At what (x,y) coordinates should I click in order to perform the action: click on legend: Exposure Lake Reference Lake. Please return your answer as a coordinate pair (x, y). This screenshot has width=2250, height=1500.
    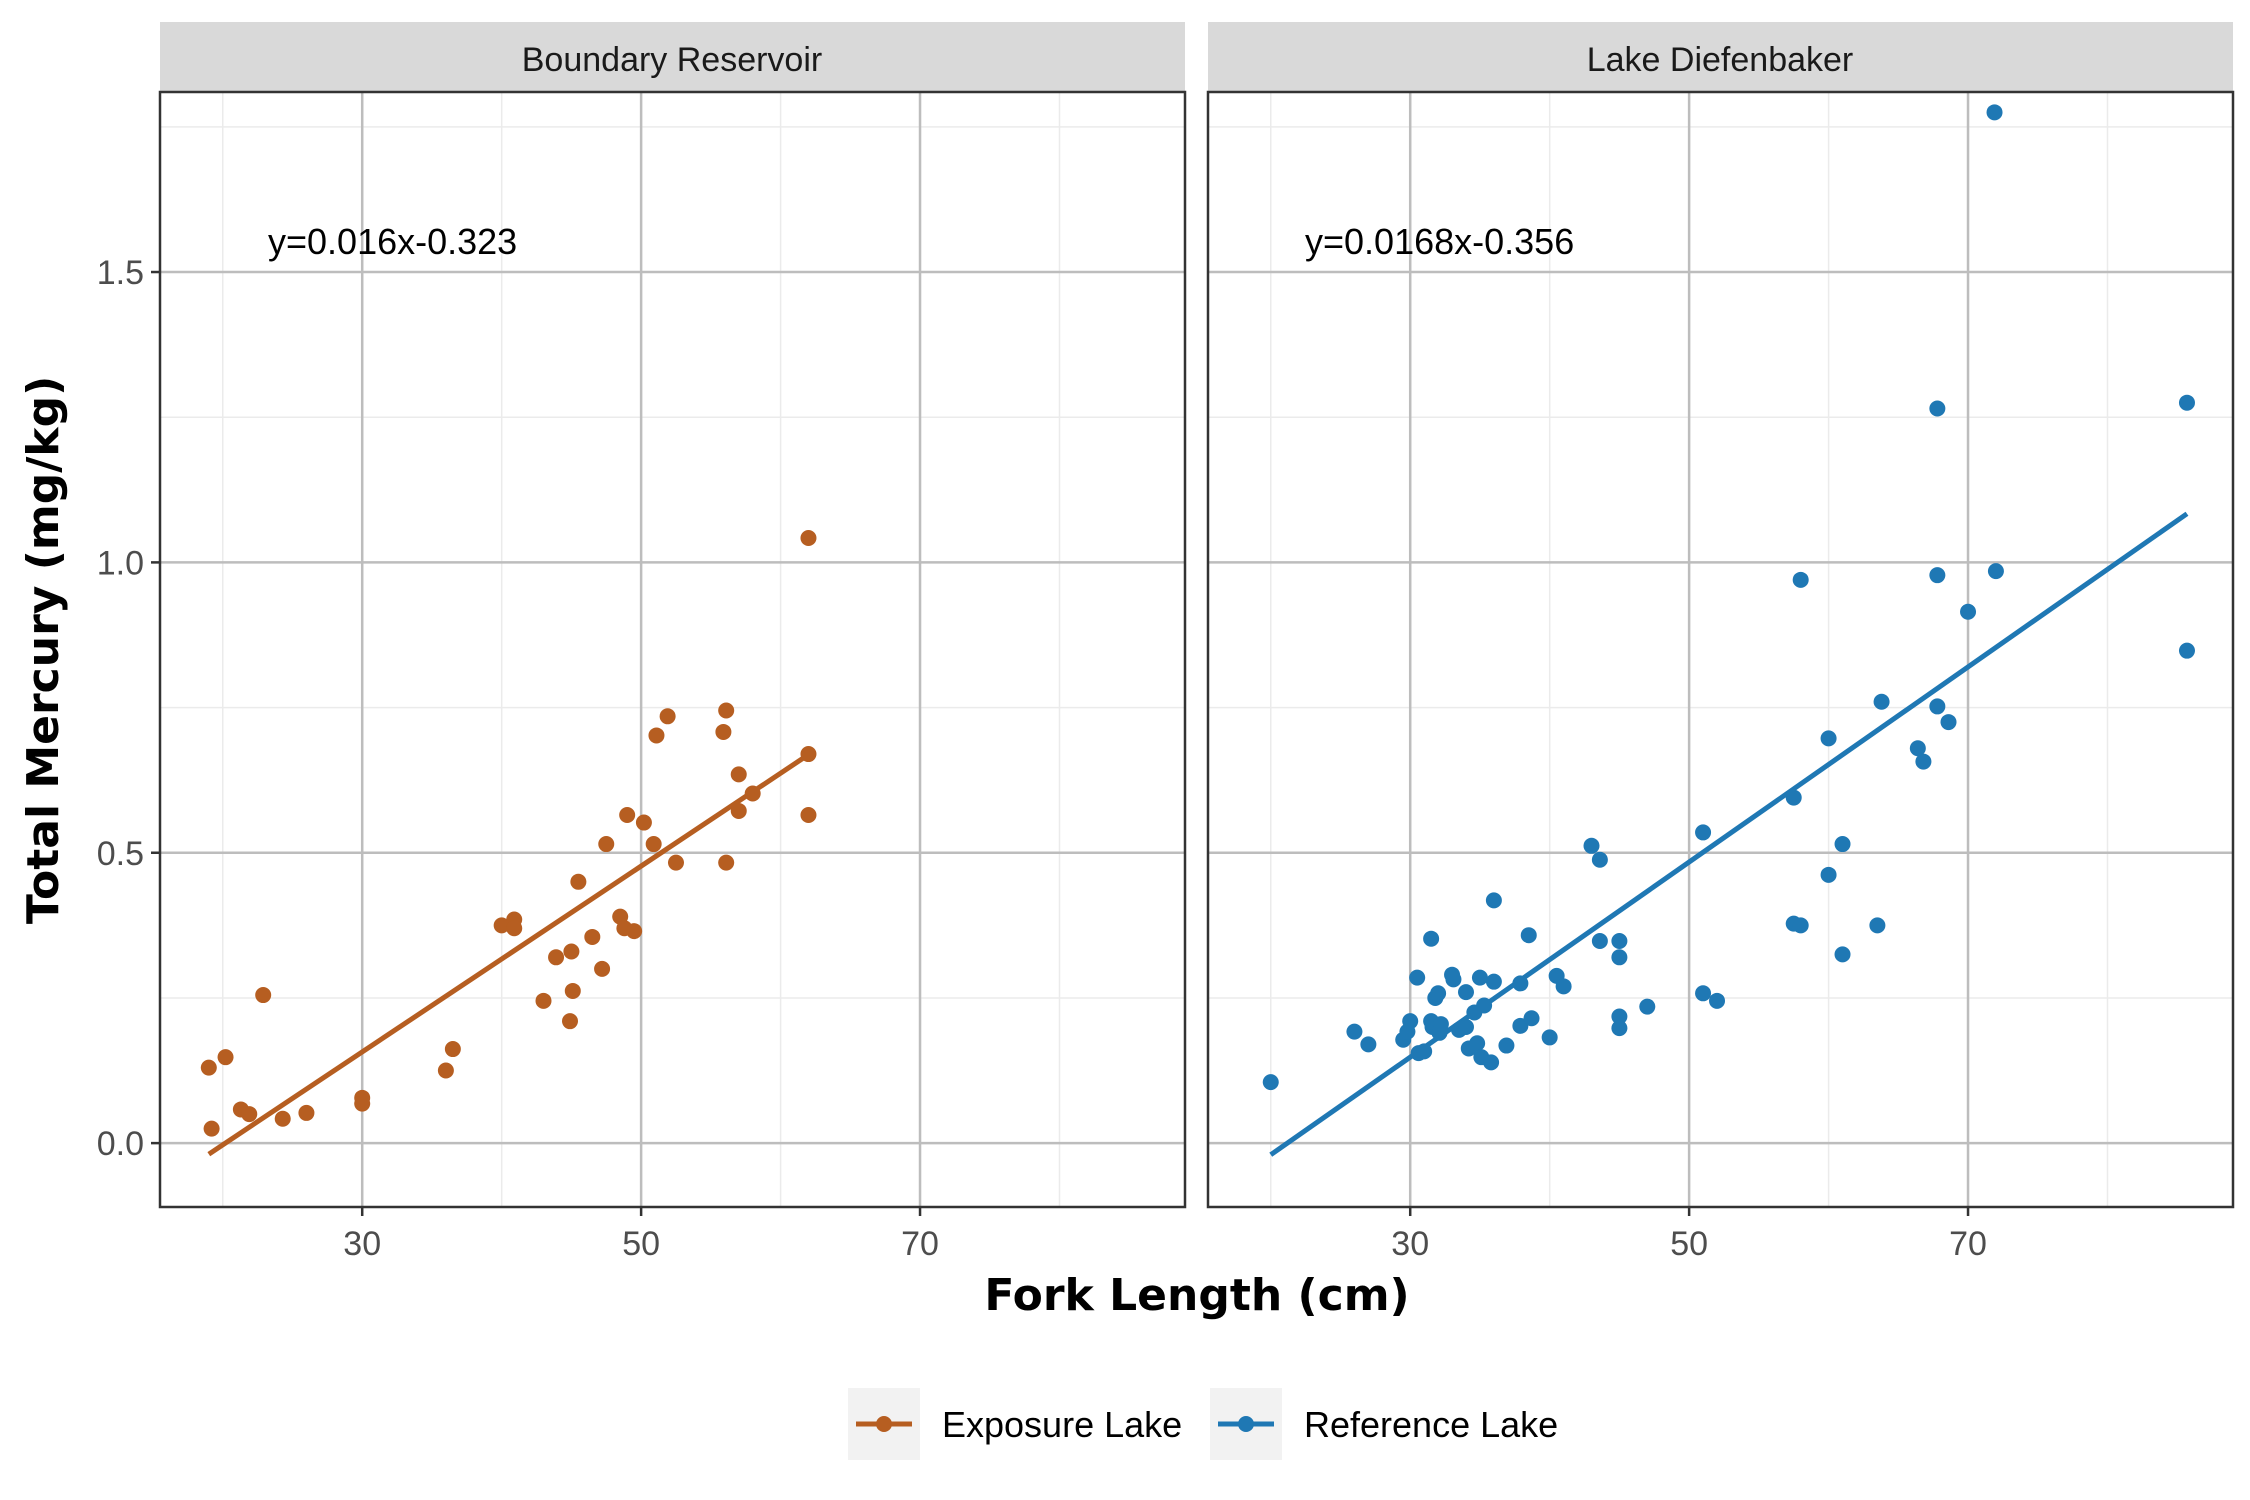
    Looking at the image, I should click on (1203, 1424).